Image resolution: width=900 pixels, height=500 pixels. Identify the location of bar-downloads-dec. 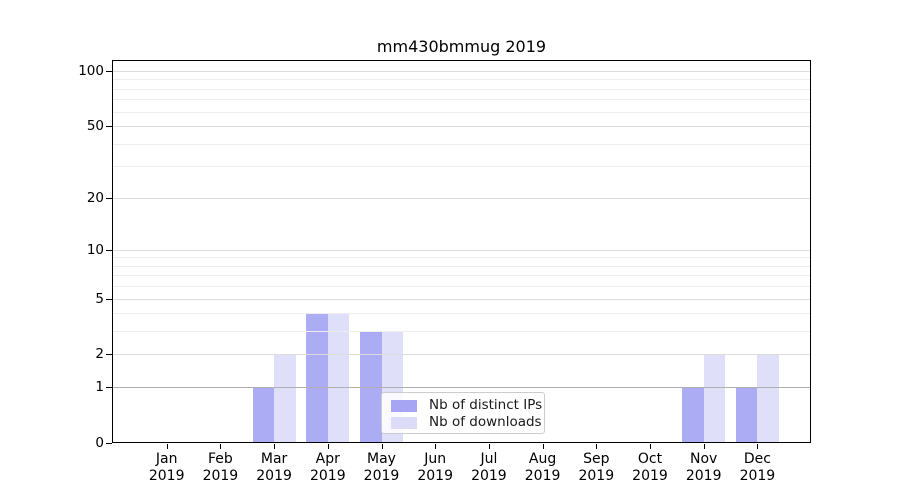
(768, 398).